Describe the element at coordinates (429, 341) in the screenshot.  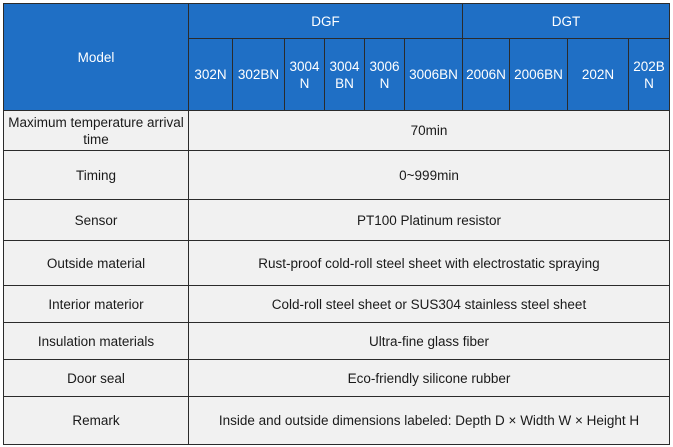
I see `row-value: Ultra-fine glass fiber` at that location.